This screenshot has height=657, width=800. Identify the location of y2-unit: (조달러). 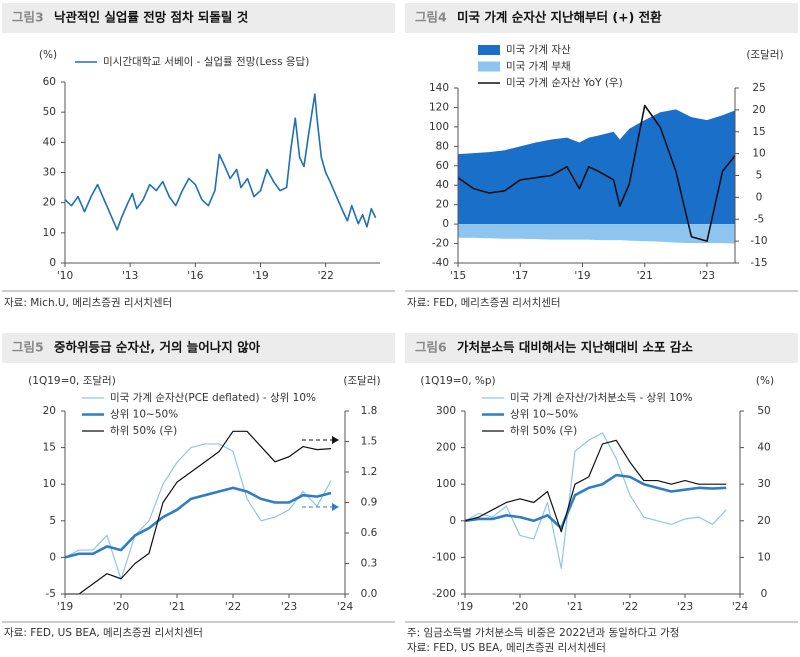
(361, 381).